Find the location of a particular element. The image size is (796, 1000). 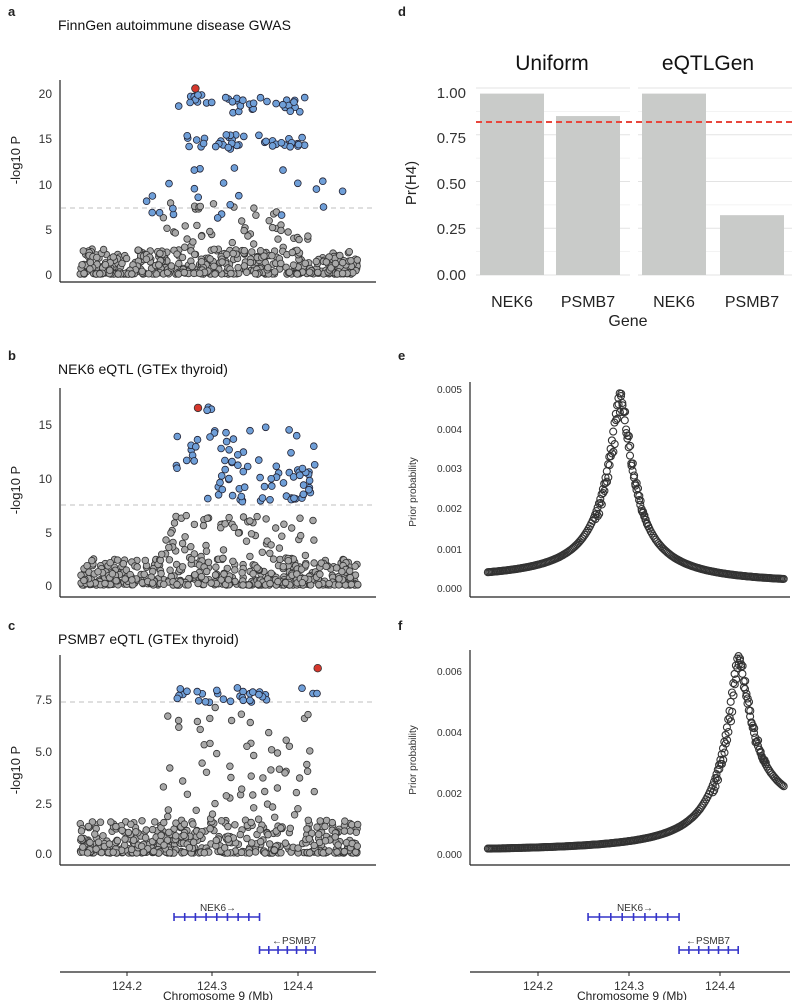

panel-b-ylabel: -log10 P is located at coordinates (15, 490).